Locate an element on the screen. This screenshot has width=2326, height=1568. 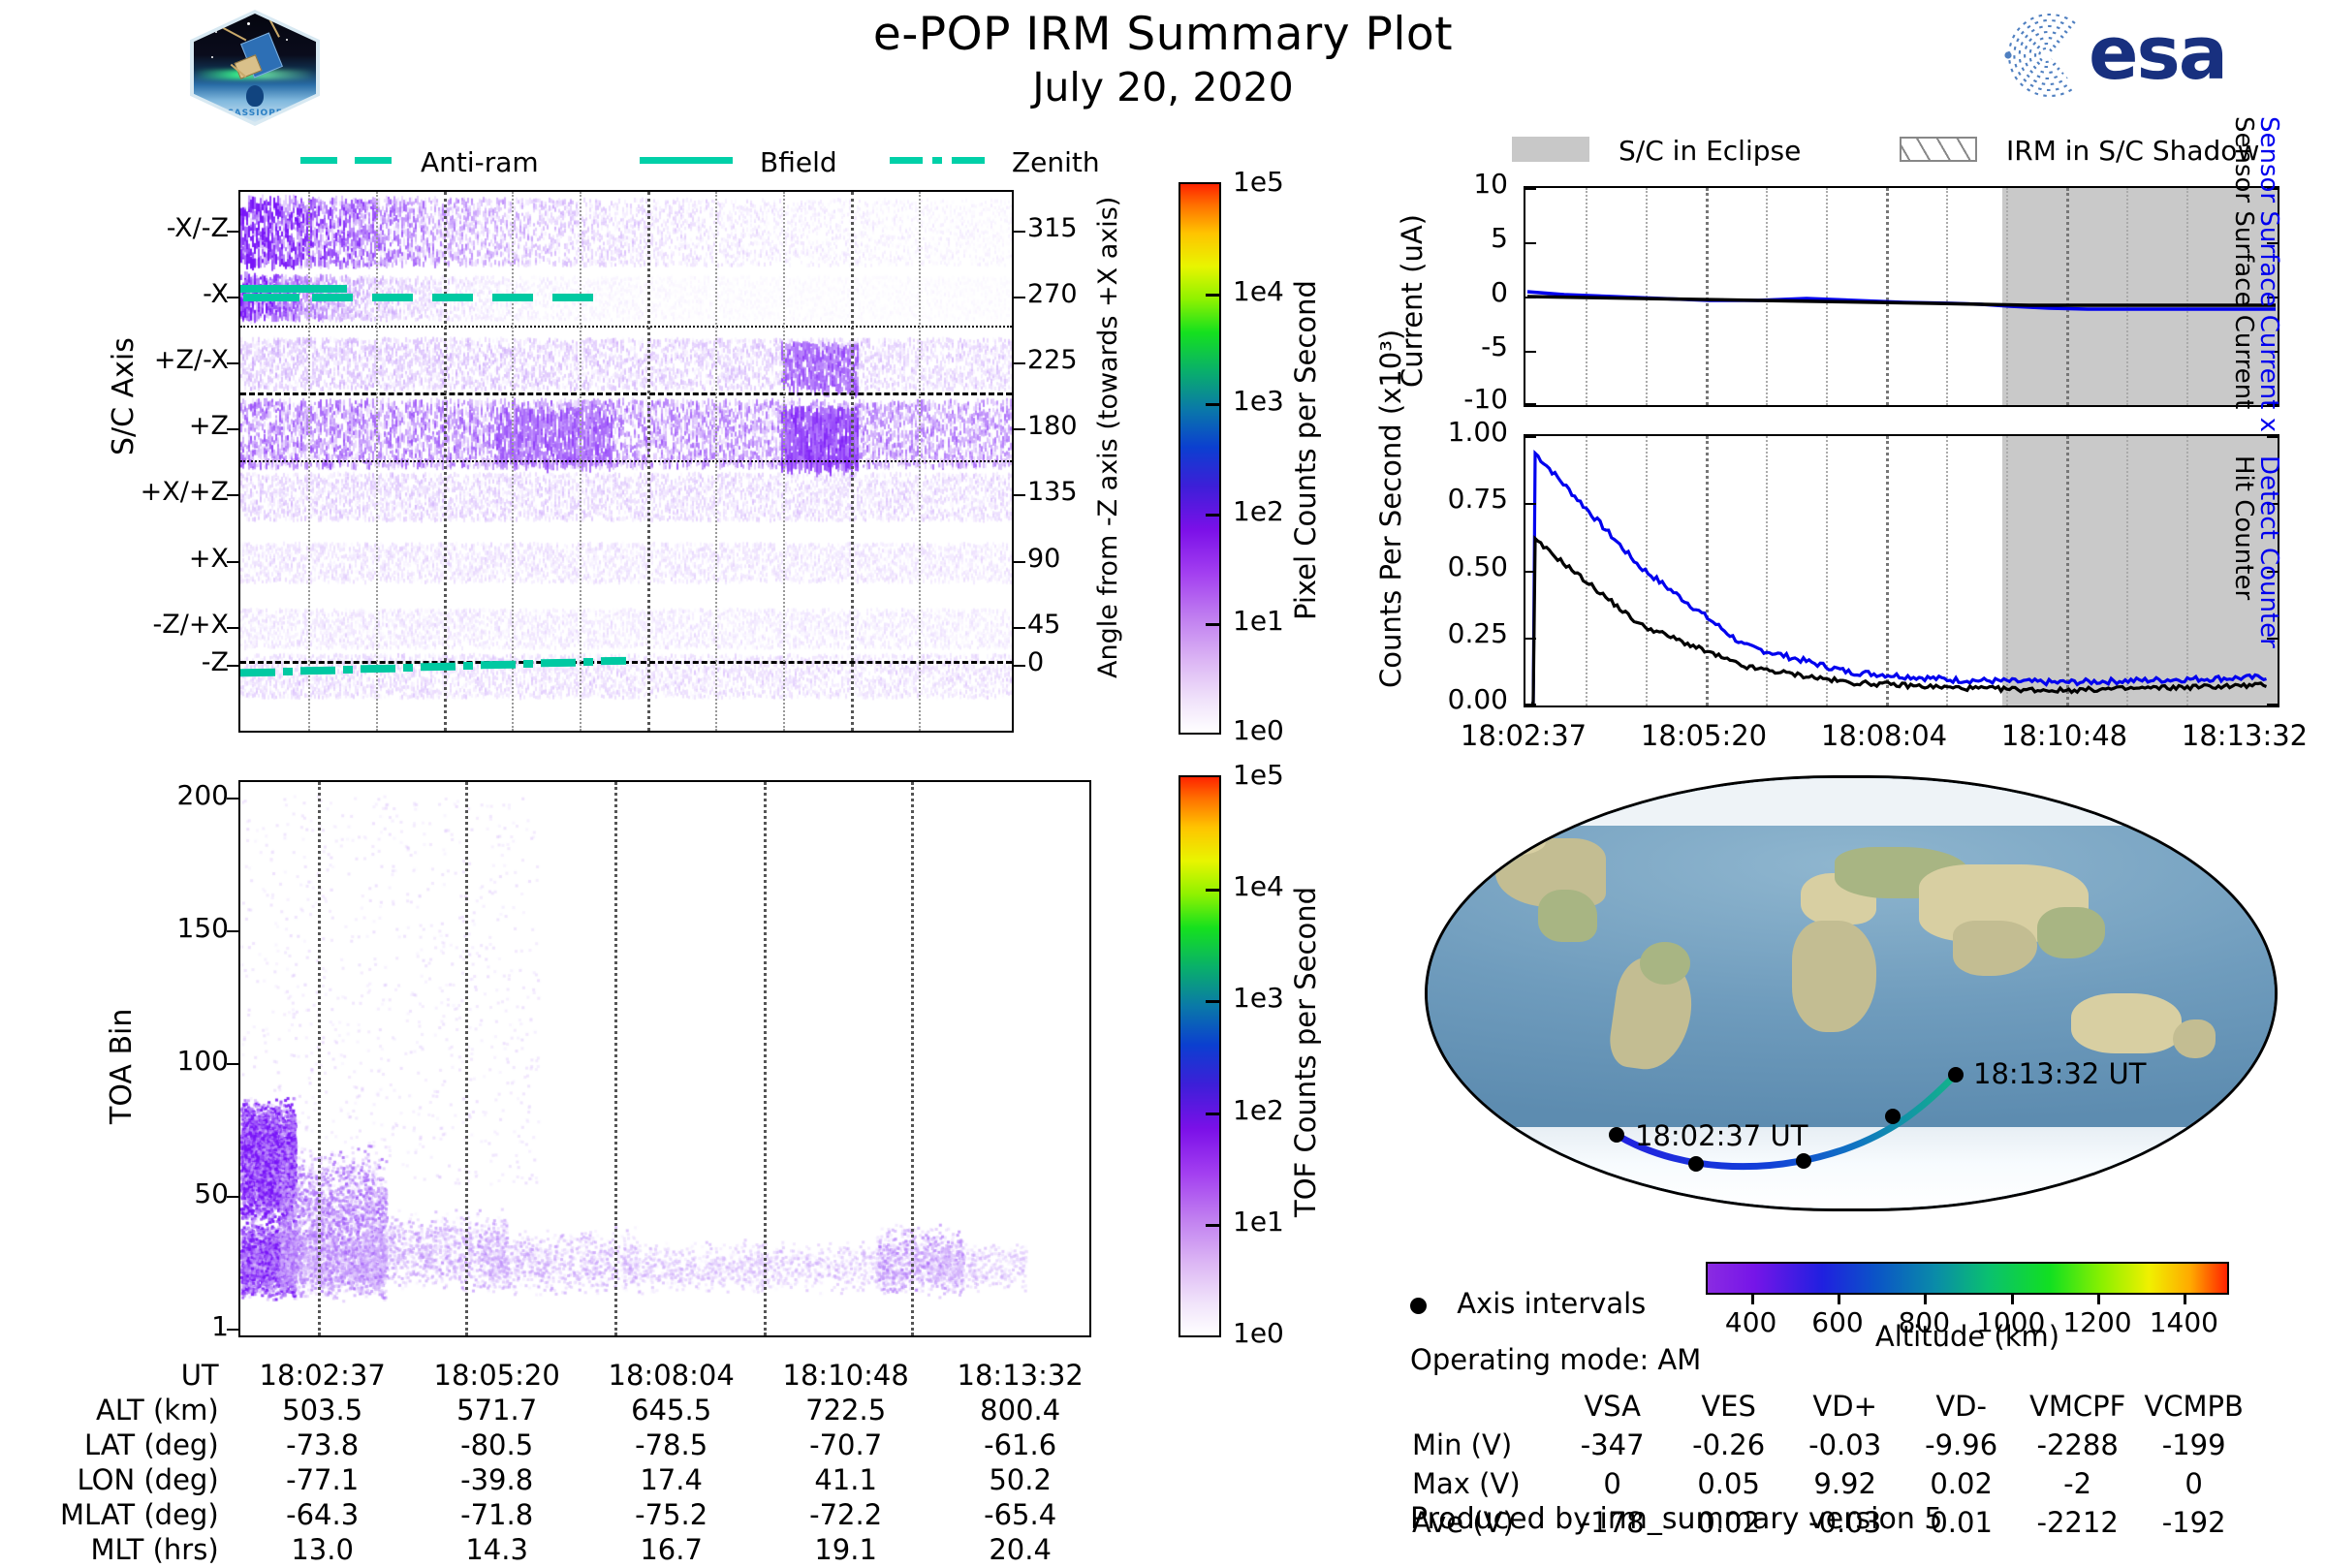
sc-axis-spectrogram is located at coordinates (626, 462).